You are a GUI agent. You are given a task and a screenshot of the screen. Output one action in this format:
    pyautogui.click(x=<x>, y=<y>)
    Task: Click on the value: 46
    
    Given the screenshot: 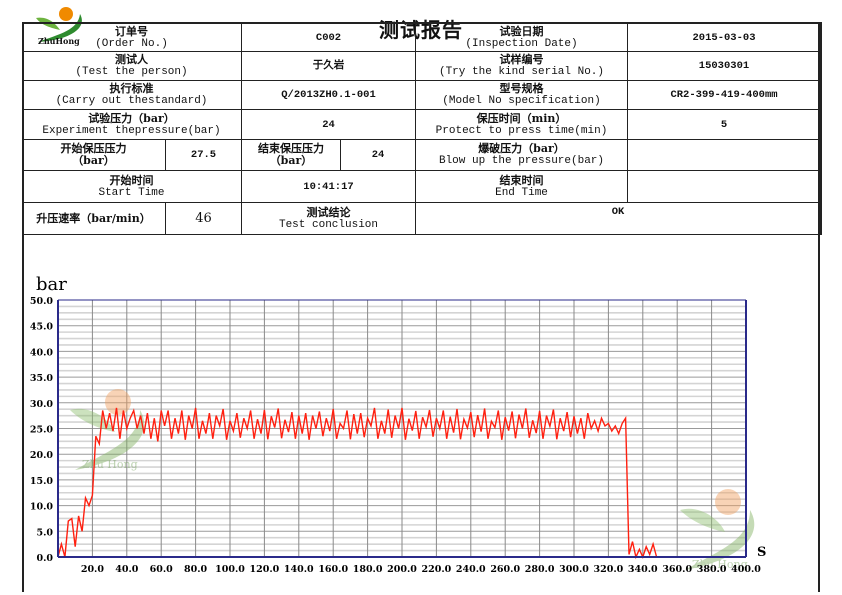 What is the action you would take?
    pyautogui.click(x=203, y=218)
    